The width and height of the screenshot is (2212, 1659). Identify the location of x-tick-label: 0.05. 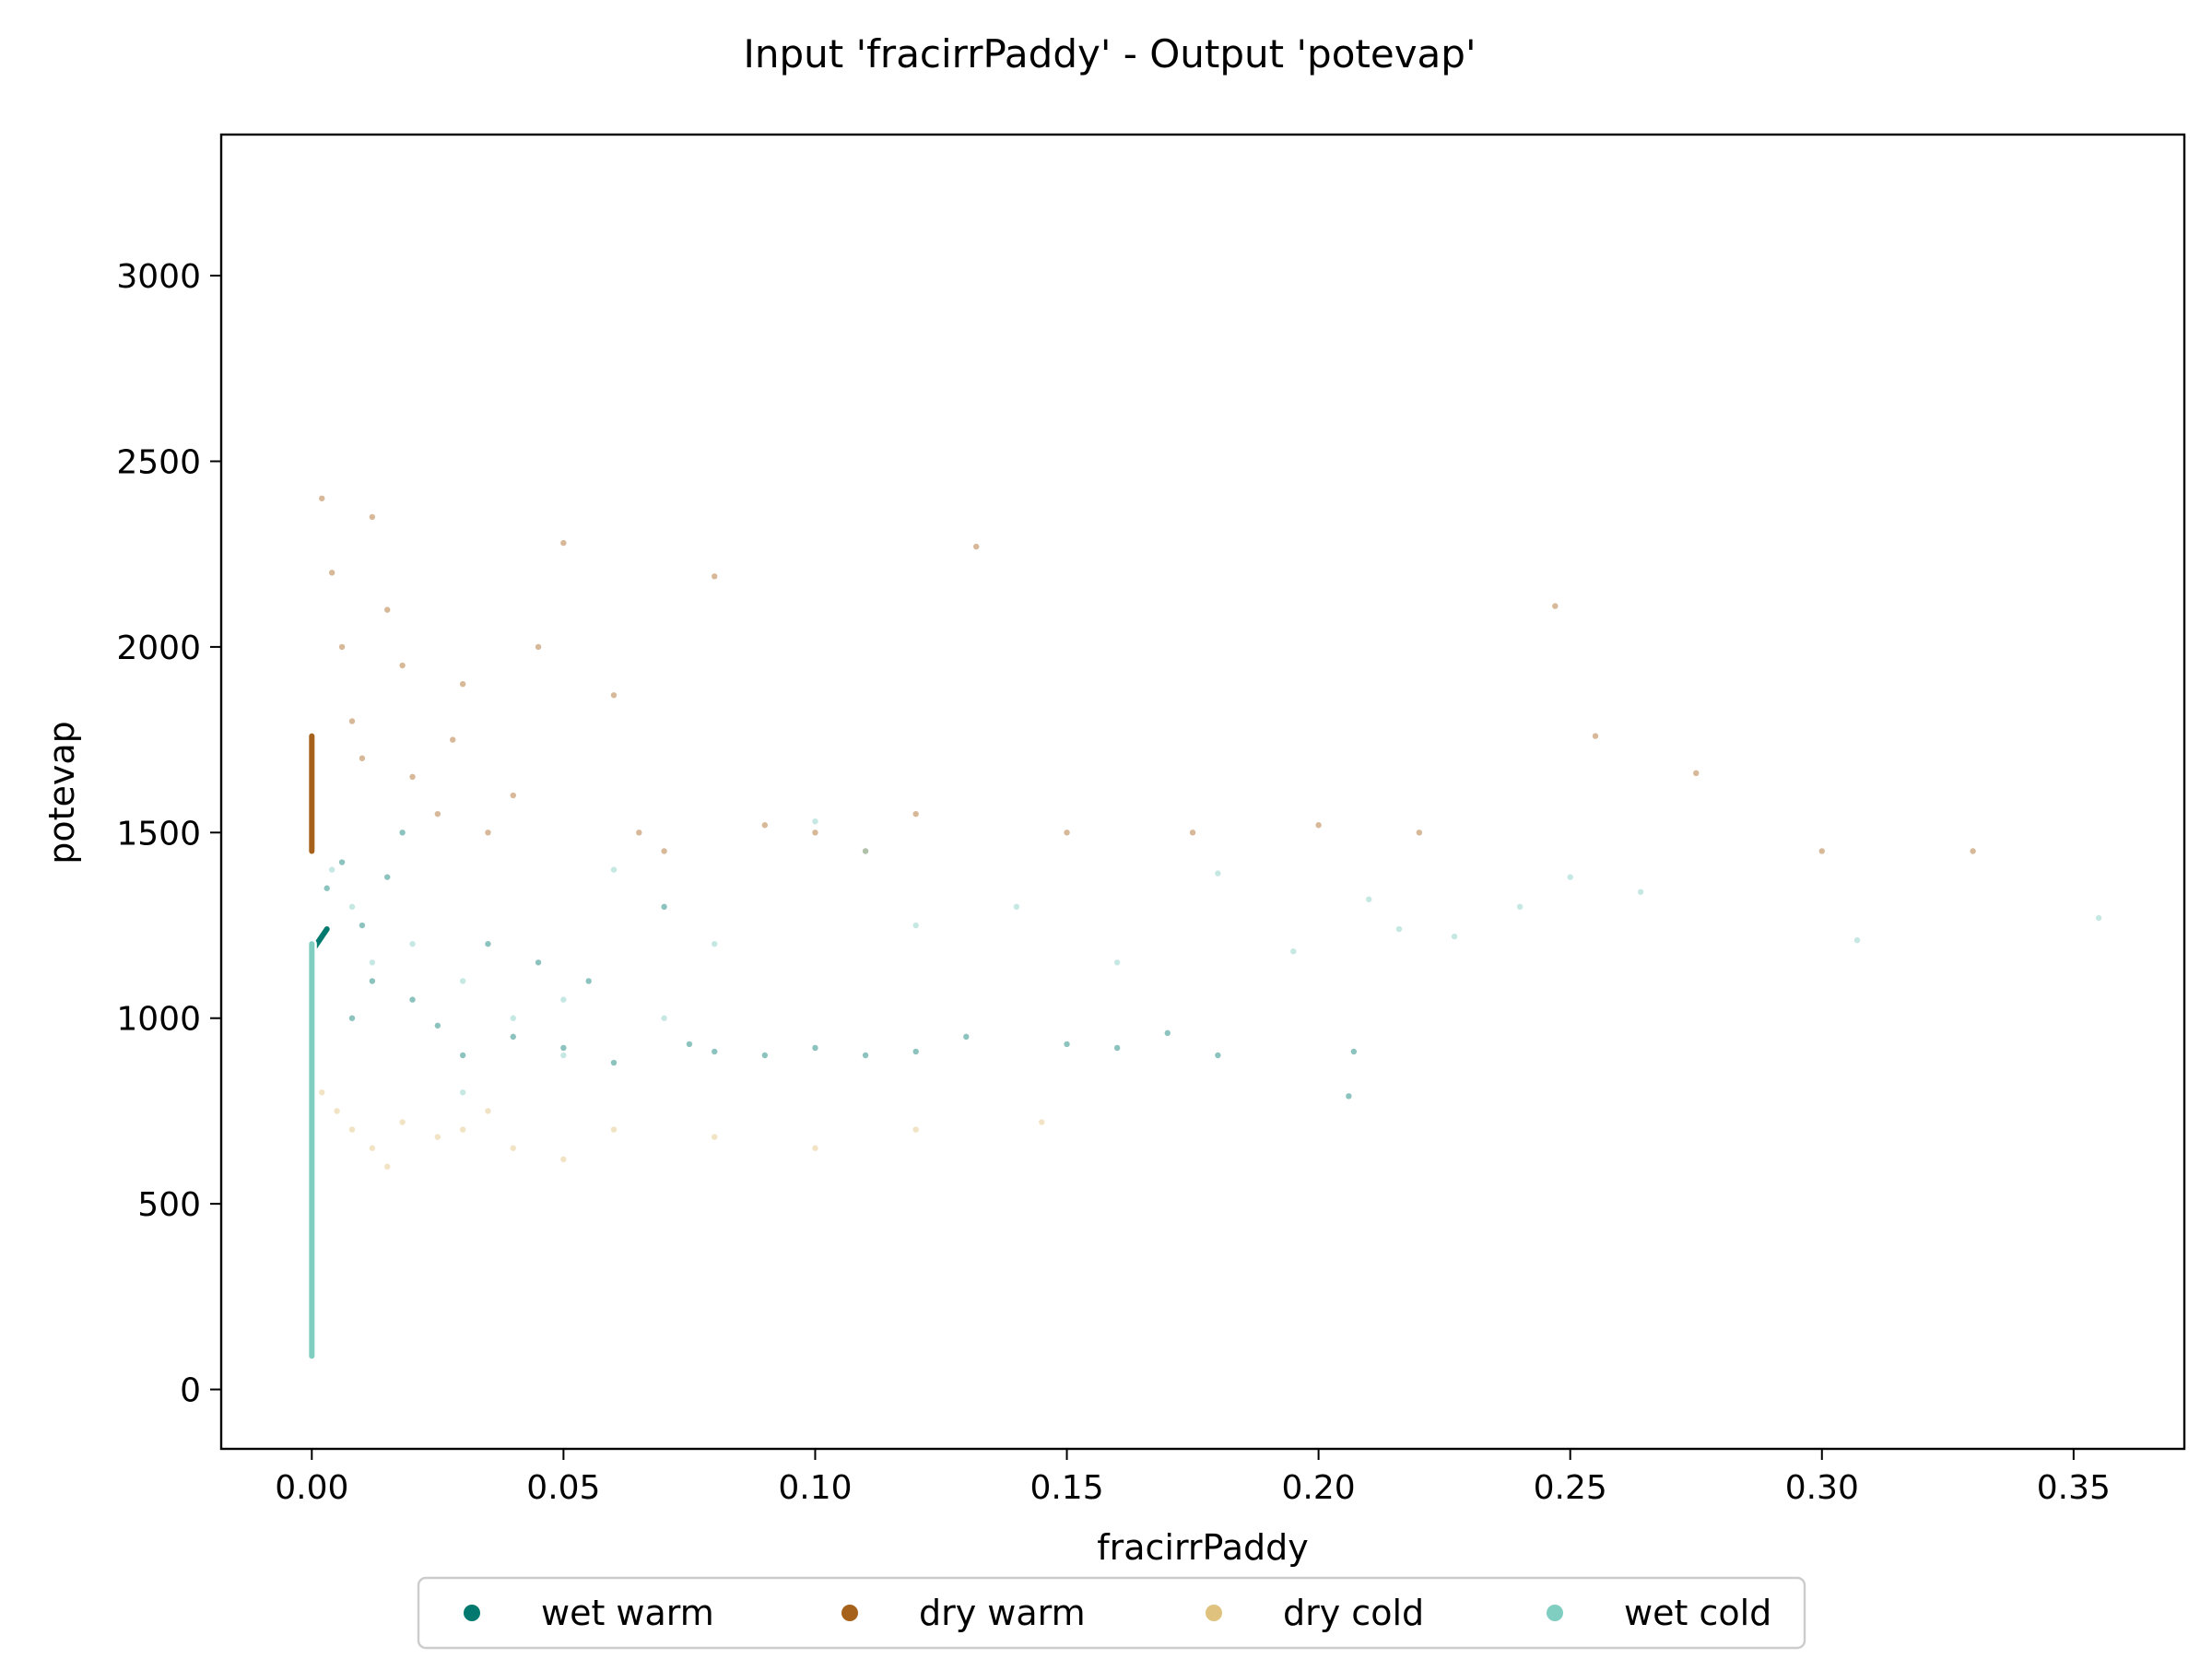
(563, 1488).